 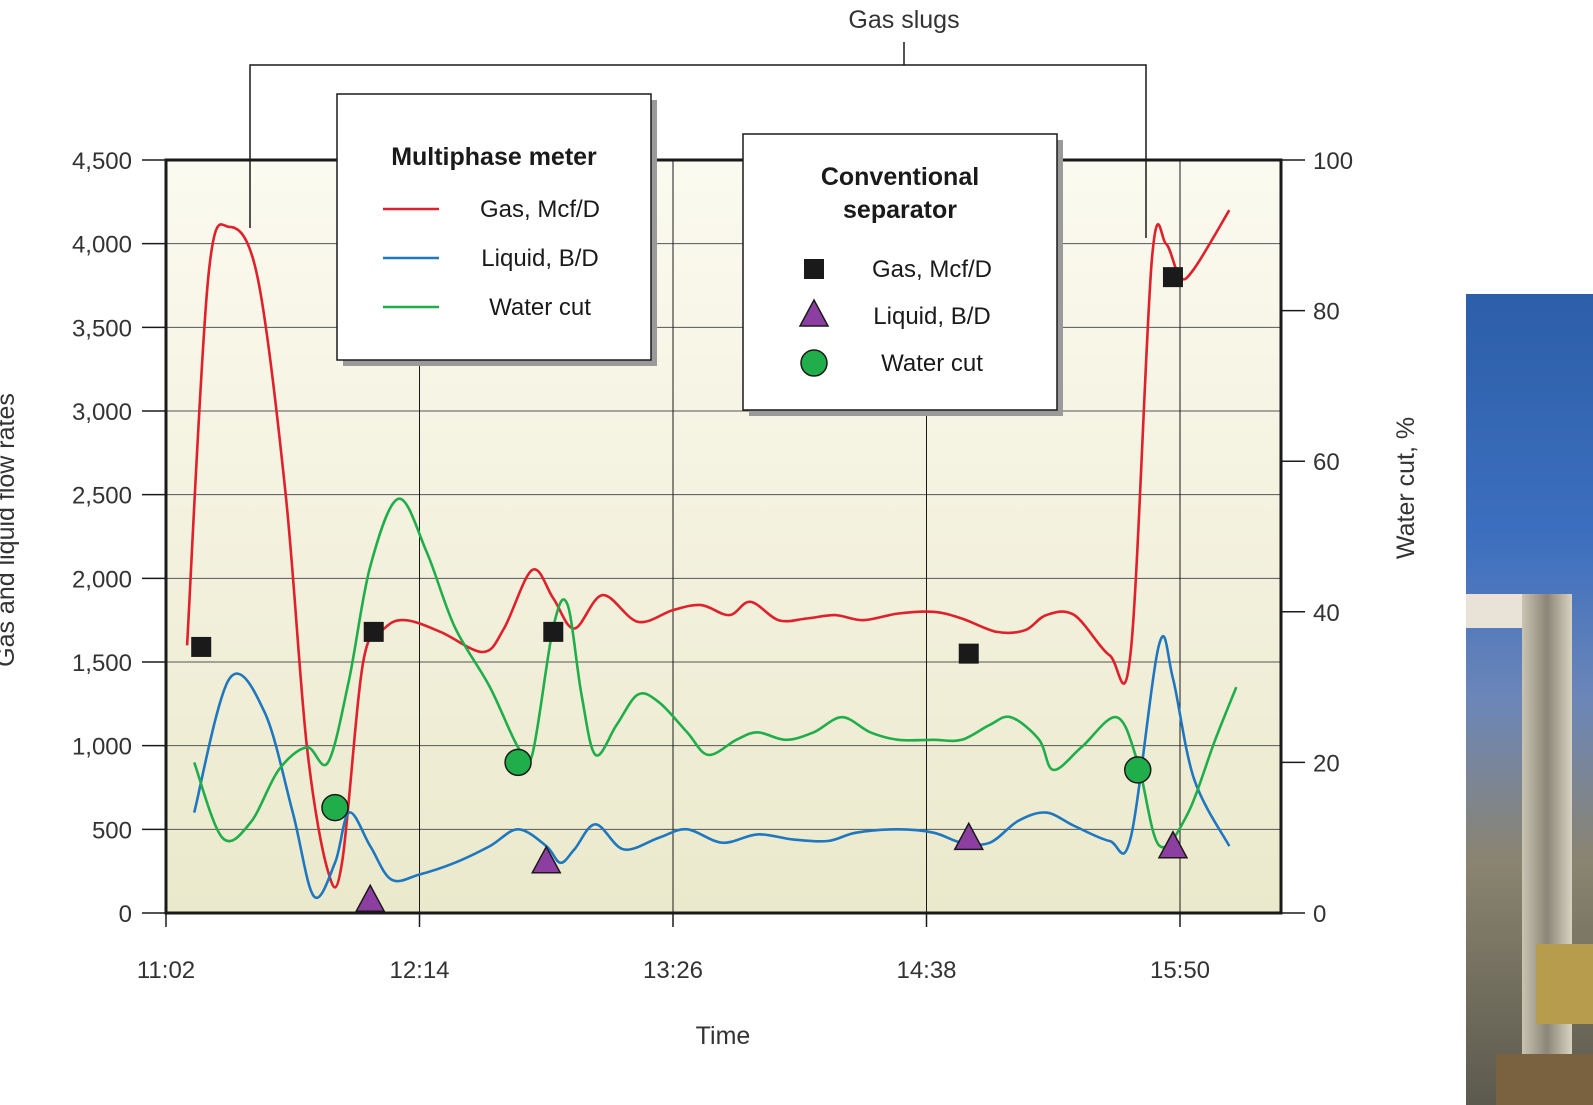 What do you see at coordinates (814, 269) in the screenshot?
I see `legend-symbol-gas-mcf-d` at bounding box center [814, 269].